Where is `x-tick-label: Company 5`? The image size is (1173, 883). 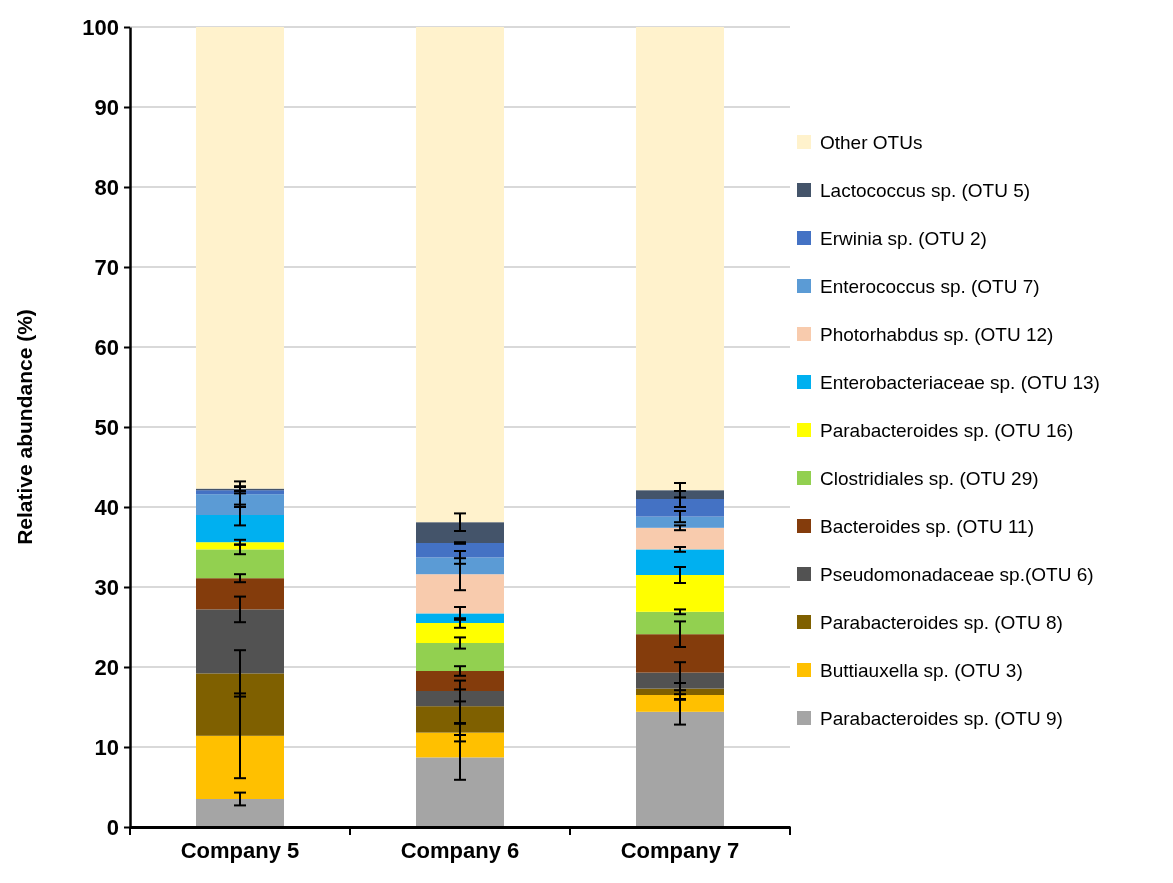 x-tick-label: Company 5 is located at coordinates (240, 850).